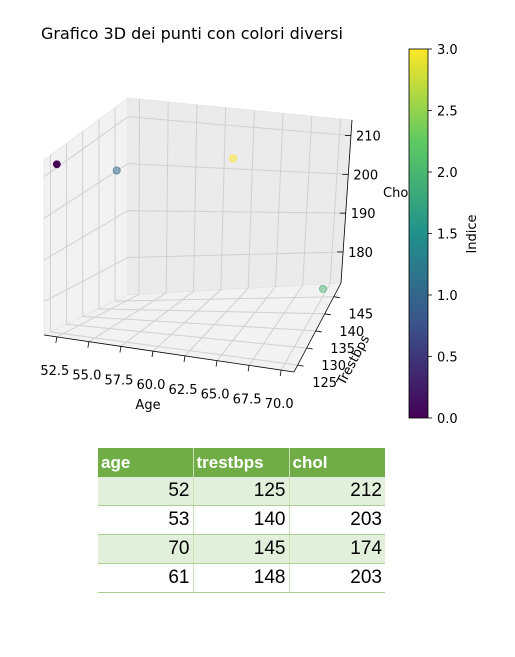 This screenshot has width=515, height=657. Describe the element at coordinates (342, 349) in the screenshot. I see `y-tick-label: 135` at that location.